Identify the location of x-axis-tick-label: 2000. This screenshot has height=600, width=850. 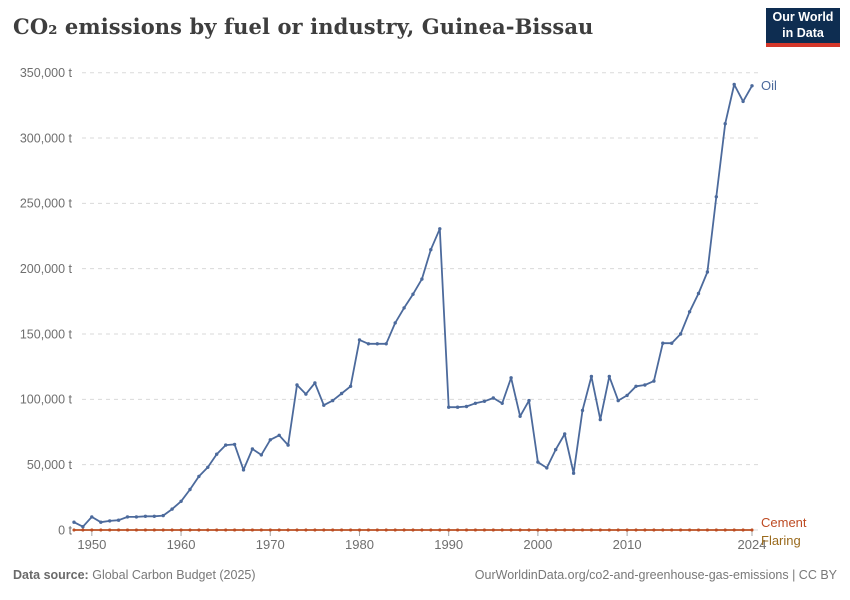
(537, 544).